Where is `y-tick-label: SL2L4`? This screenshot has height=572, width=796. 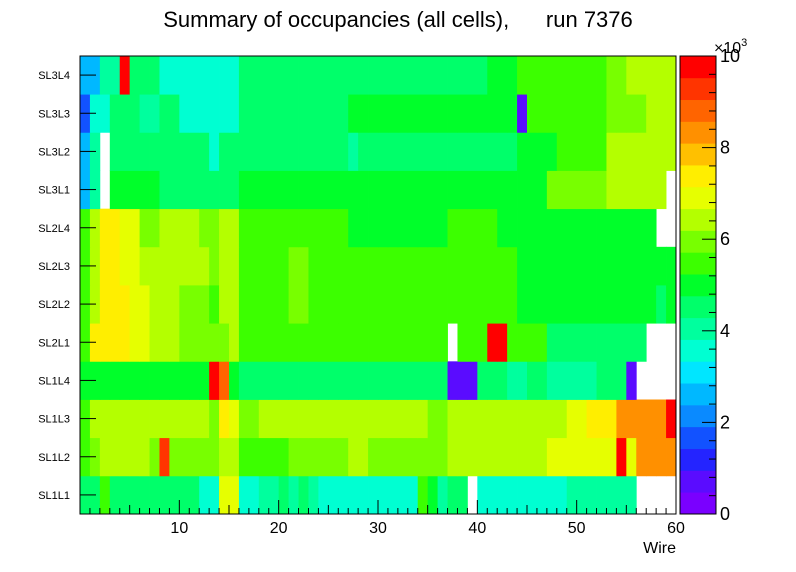 y-tick-label: SL2L4 is located at coordinates (54, 229).